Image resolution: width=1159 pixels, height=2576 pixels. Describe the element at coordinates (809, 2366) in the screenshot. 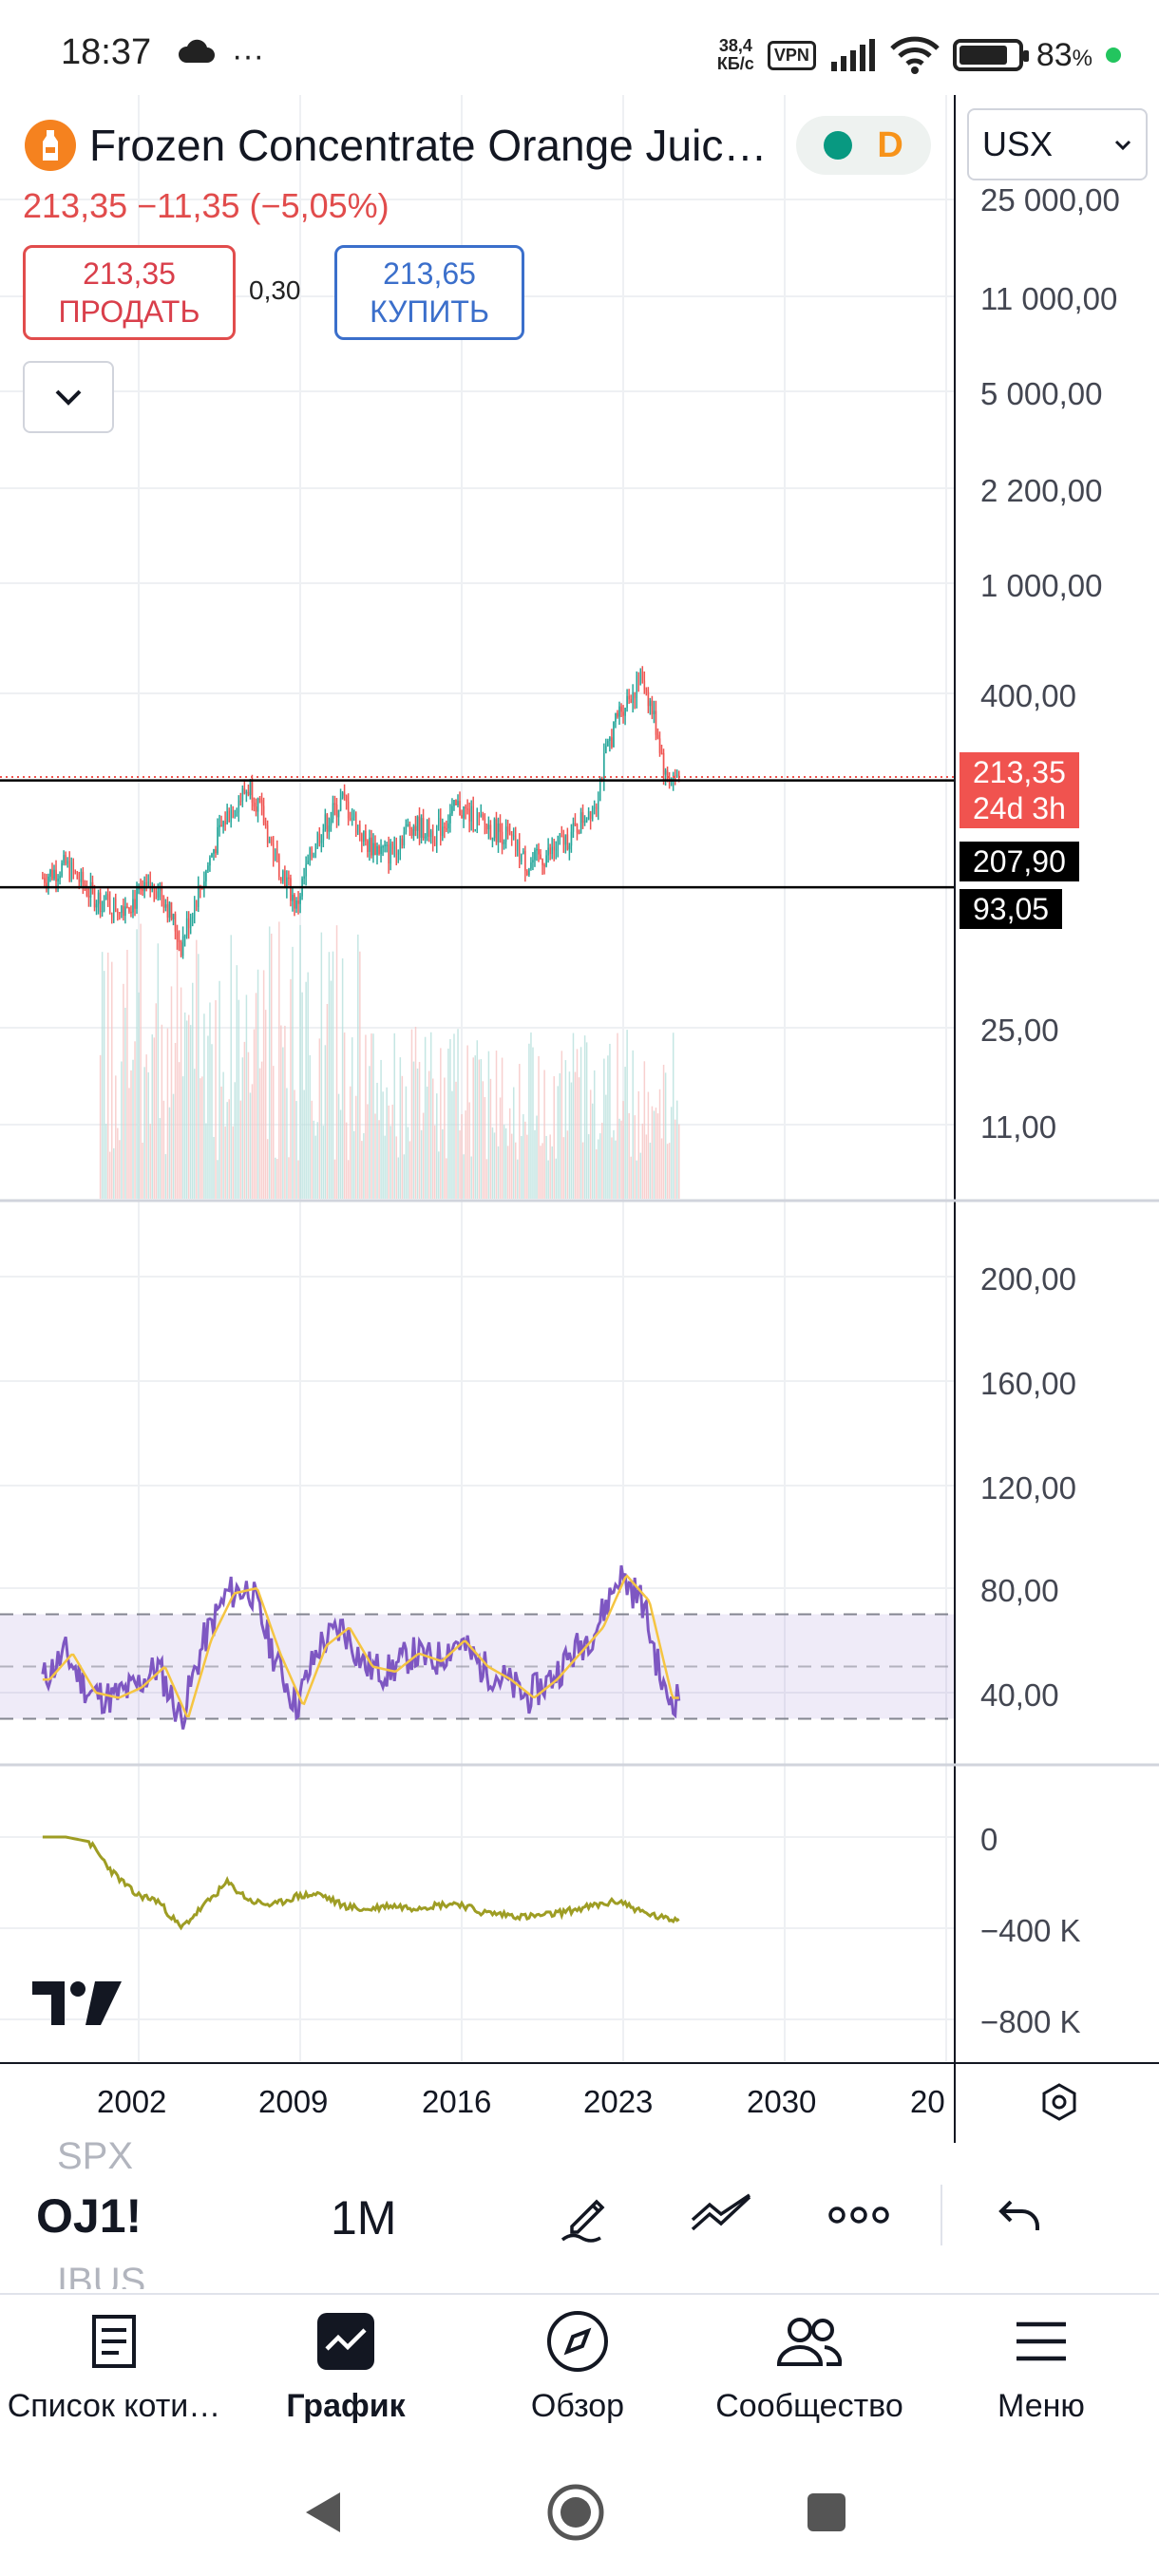

I see `nav-community: Сообщество` at that location.